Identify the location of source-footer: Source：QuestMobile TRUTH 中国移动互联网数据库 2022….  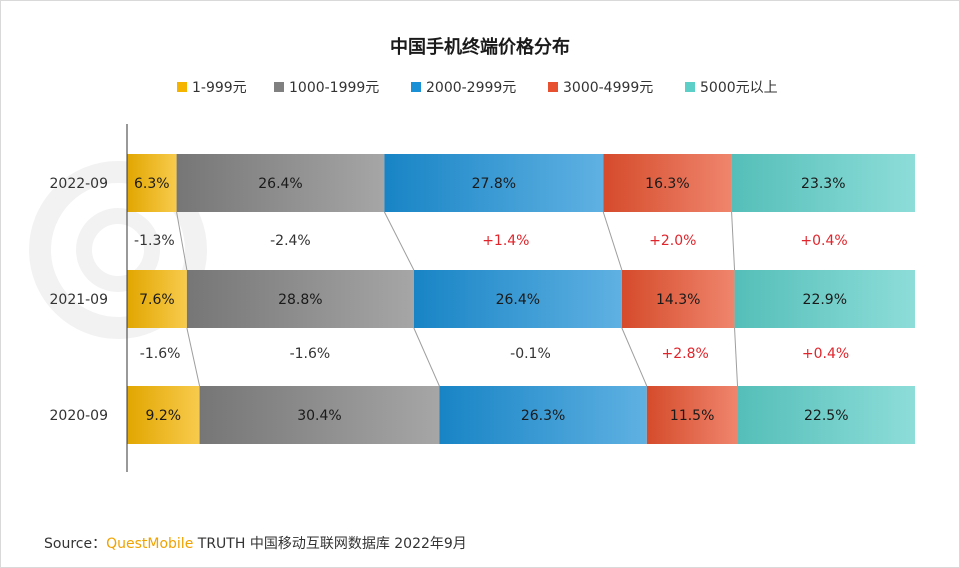
(255, 543).